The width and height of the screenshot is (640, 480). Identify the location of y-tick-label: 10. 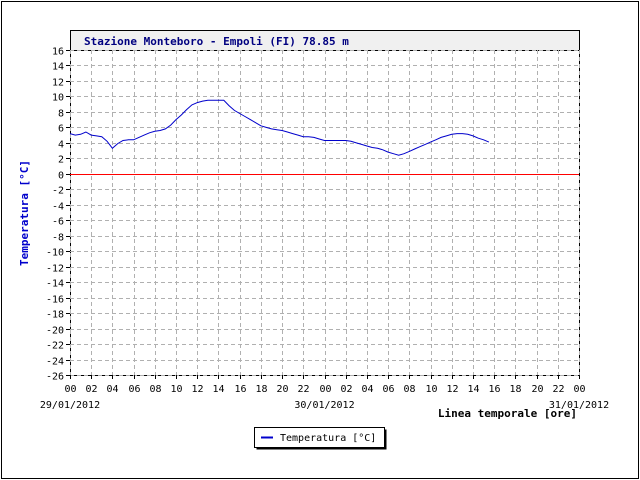
(58, 98).